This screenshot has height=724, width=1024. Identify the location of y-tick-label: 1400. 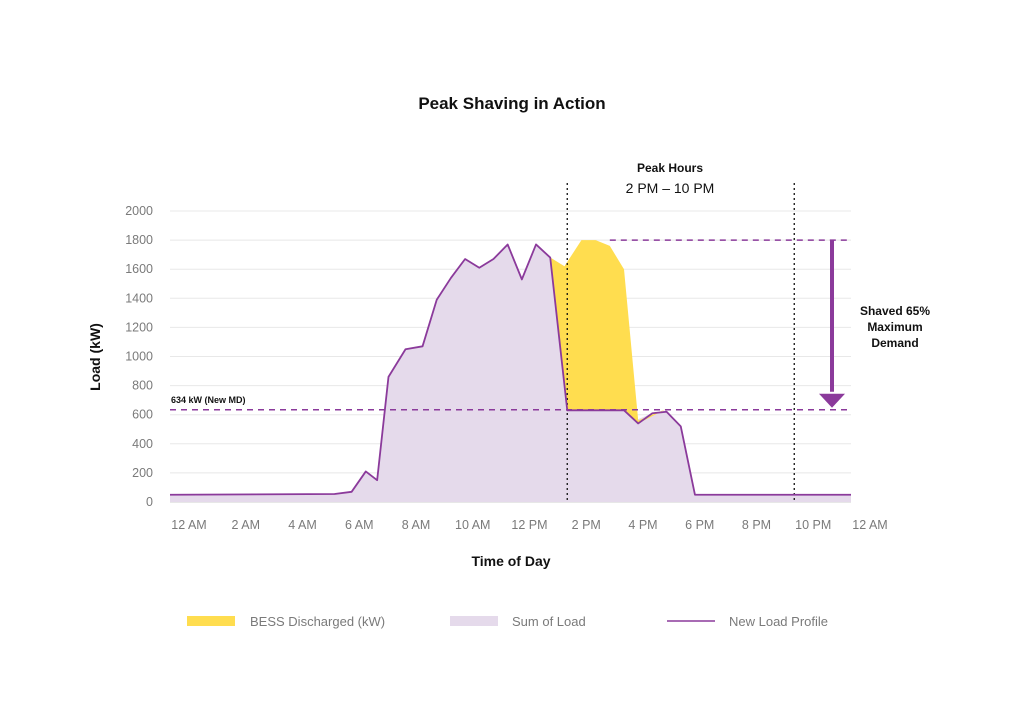
(139, 298).